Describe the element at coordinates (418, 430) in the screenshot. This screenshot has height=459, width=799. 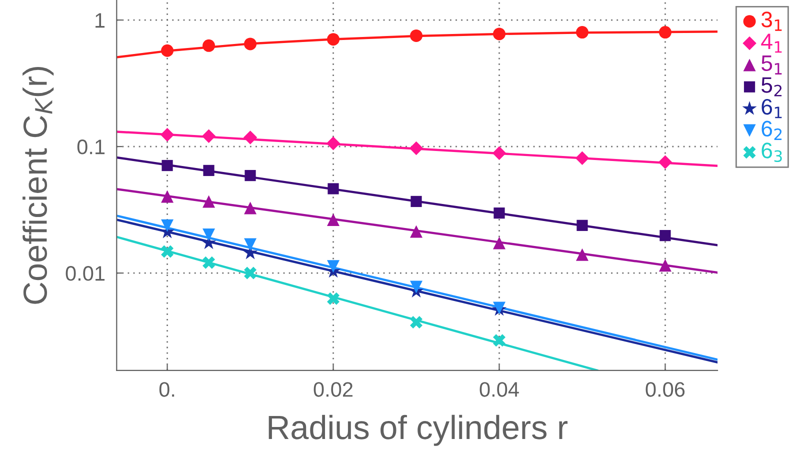
I see `x-axis-title: Radius of cylinders r` at that location.